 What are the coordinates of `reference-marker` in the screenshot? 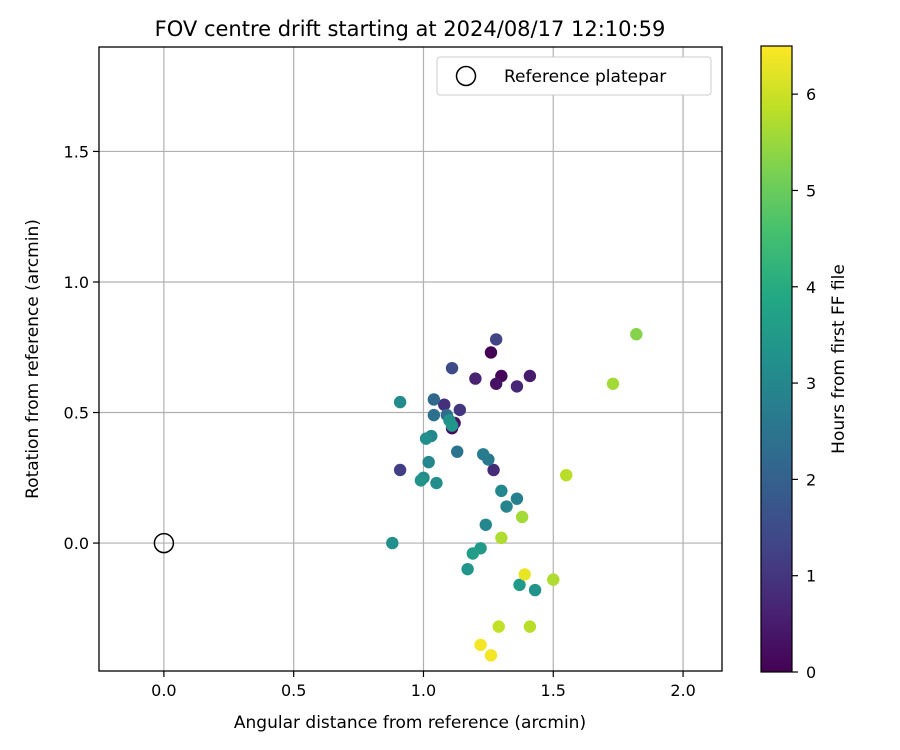 It's located at (164, 543).